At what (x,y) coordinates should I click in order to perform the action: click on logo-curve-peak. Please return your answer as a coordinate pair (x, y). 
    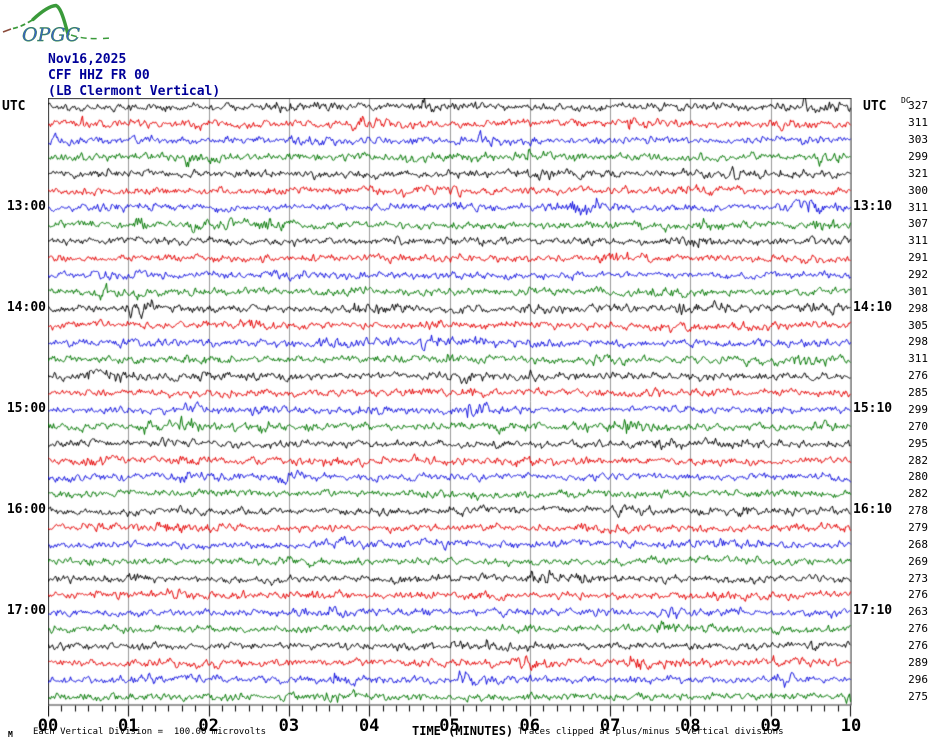
    Looking at the image, I should click on (50, 19).